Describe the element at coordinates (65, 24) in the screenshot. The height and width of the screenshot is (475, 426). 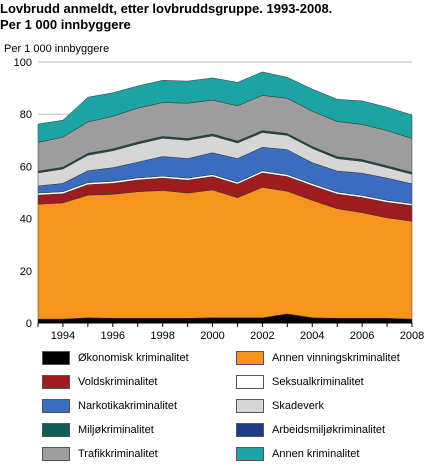
I see `chart-subtitle: Per 1 000 innbyggere` at that location.